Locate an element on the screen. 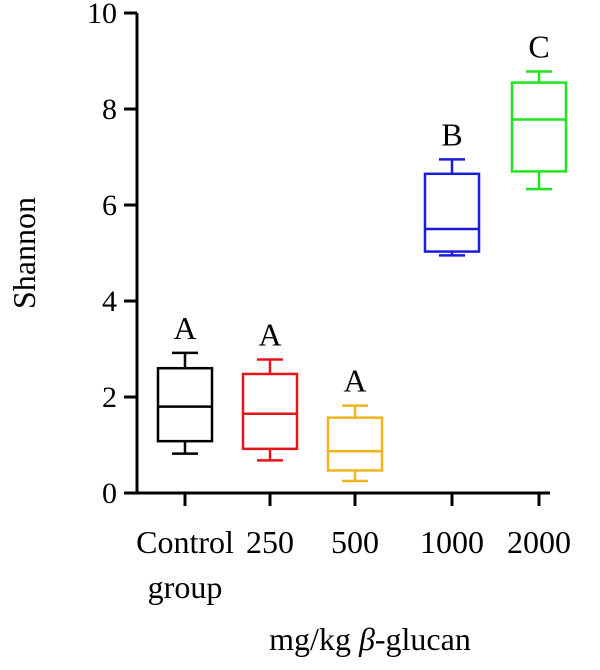  x-axis-label: mg/kg β-glucan is located at coordinates (370, 639).